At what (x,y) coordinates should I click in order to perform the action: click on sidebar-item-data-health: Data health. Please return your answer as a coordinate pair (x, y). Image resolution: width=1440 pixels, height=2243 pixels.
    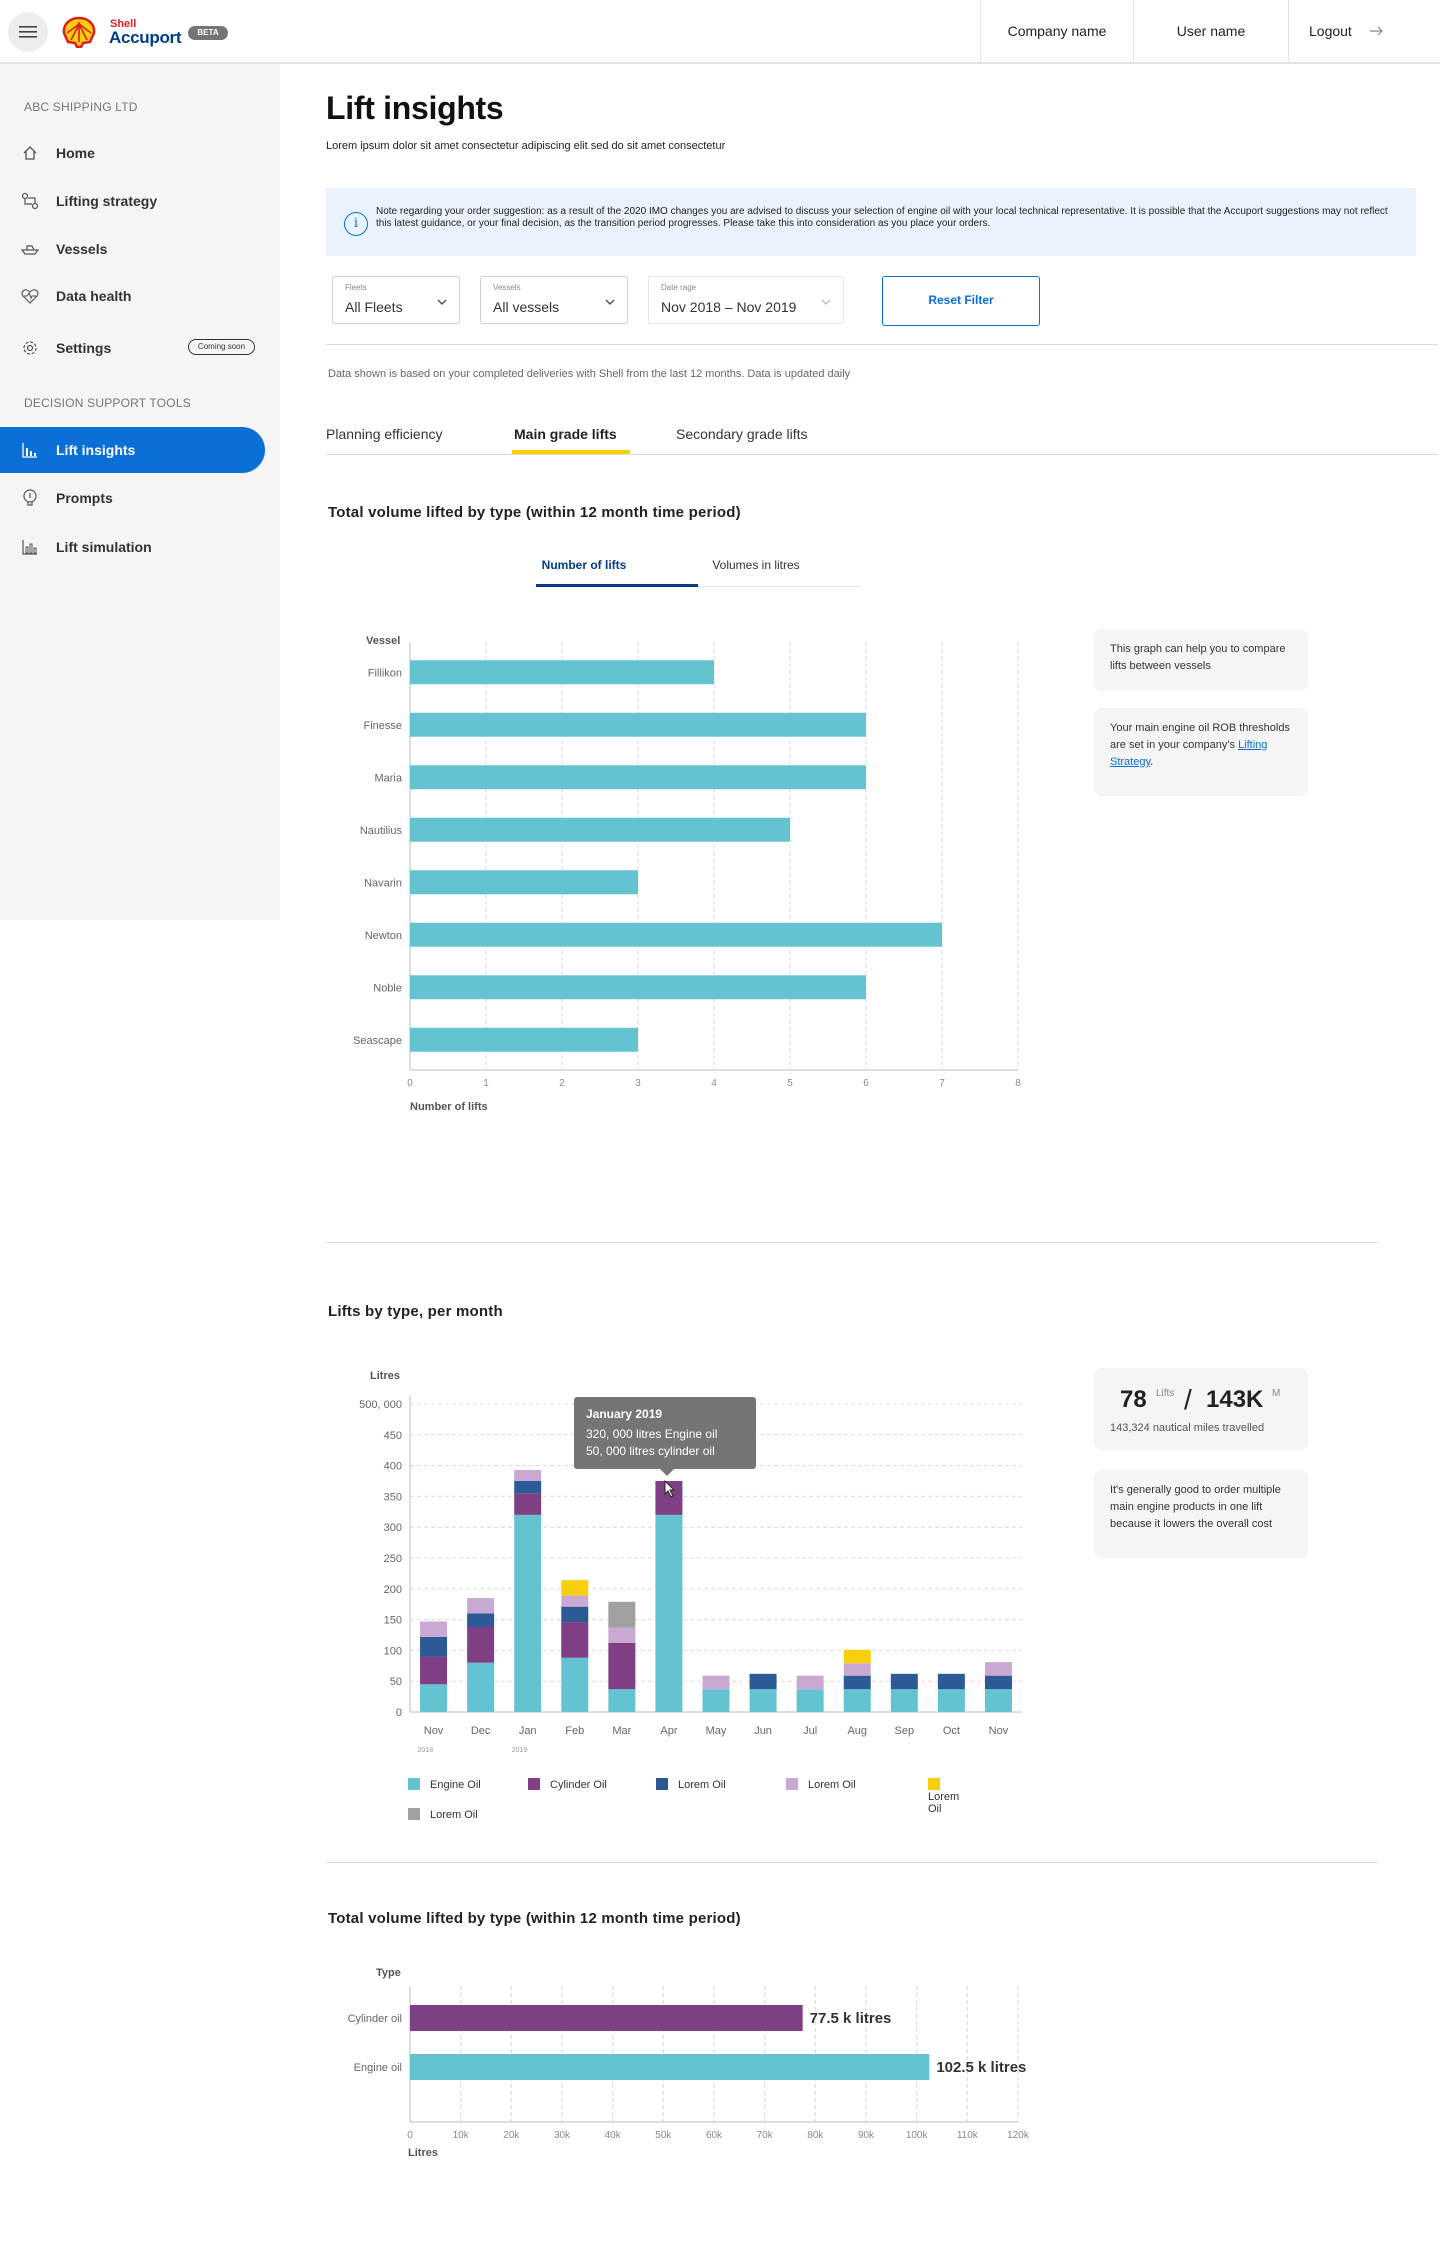
    Looking at the image, I should click on (132, 296).